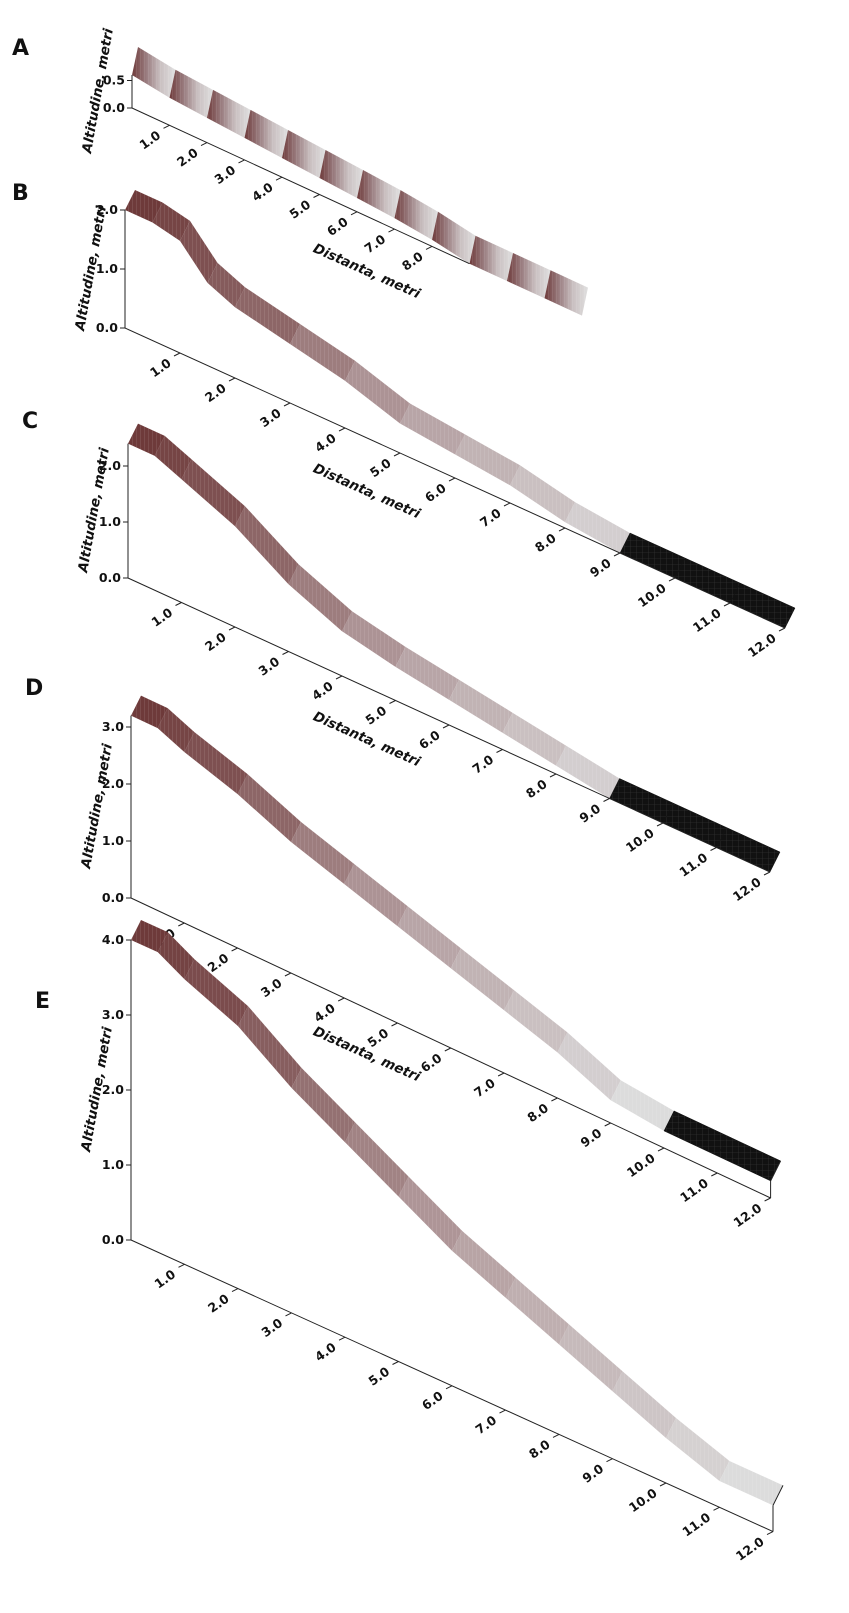 The image size is (849, 1613). Describe the element at coordinates (299, 209) in the screenshot. I see `x-tick-label: 5.0` at that location.